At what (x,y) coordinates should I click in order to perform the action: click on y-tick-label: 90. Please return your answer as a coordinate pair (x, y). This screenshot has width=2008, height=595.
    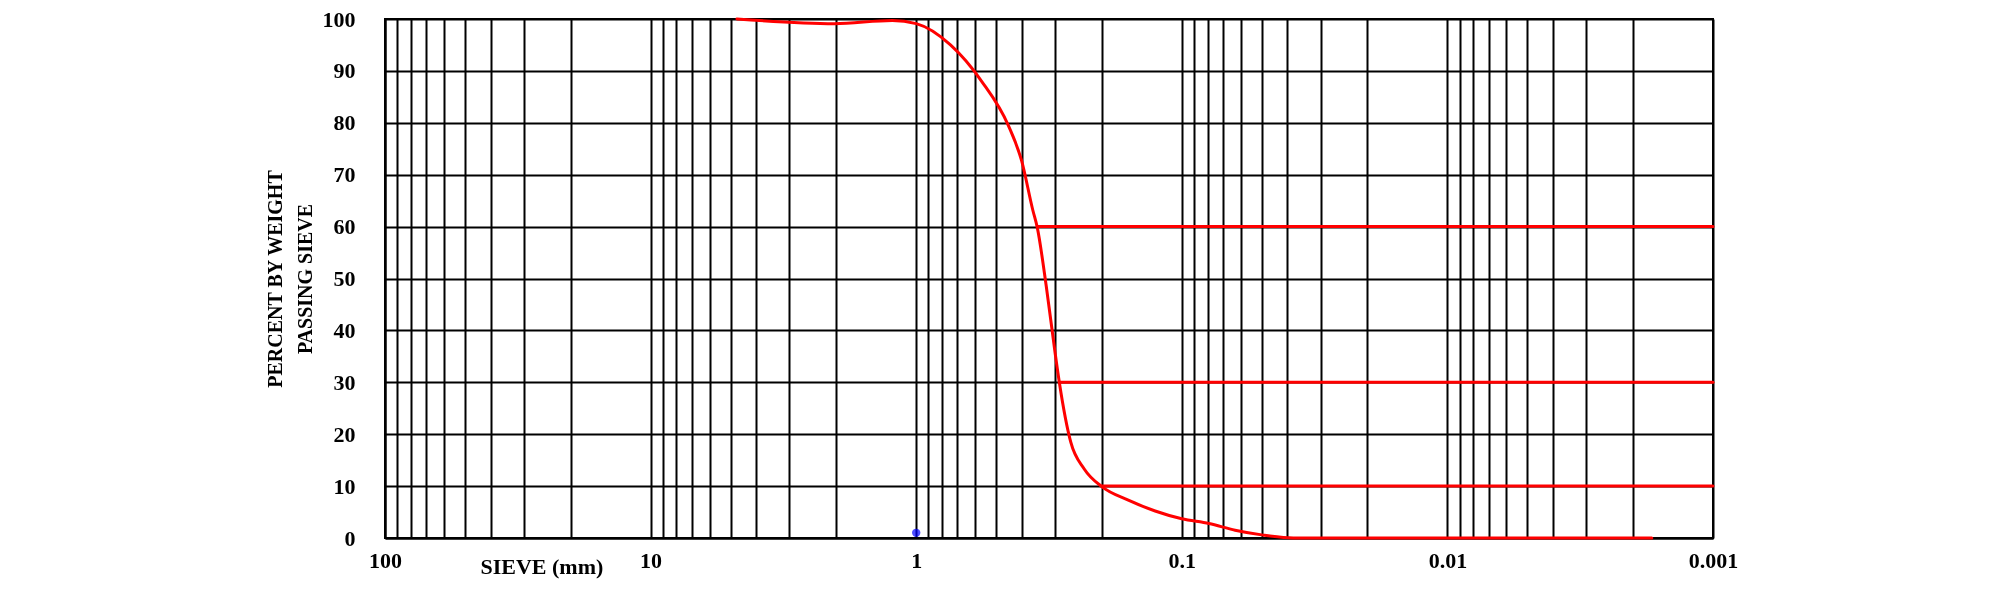
    Looking at the image, I should click on (344, 71).